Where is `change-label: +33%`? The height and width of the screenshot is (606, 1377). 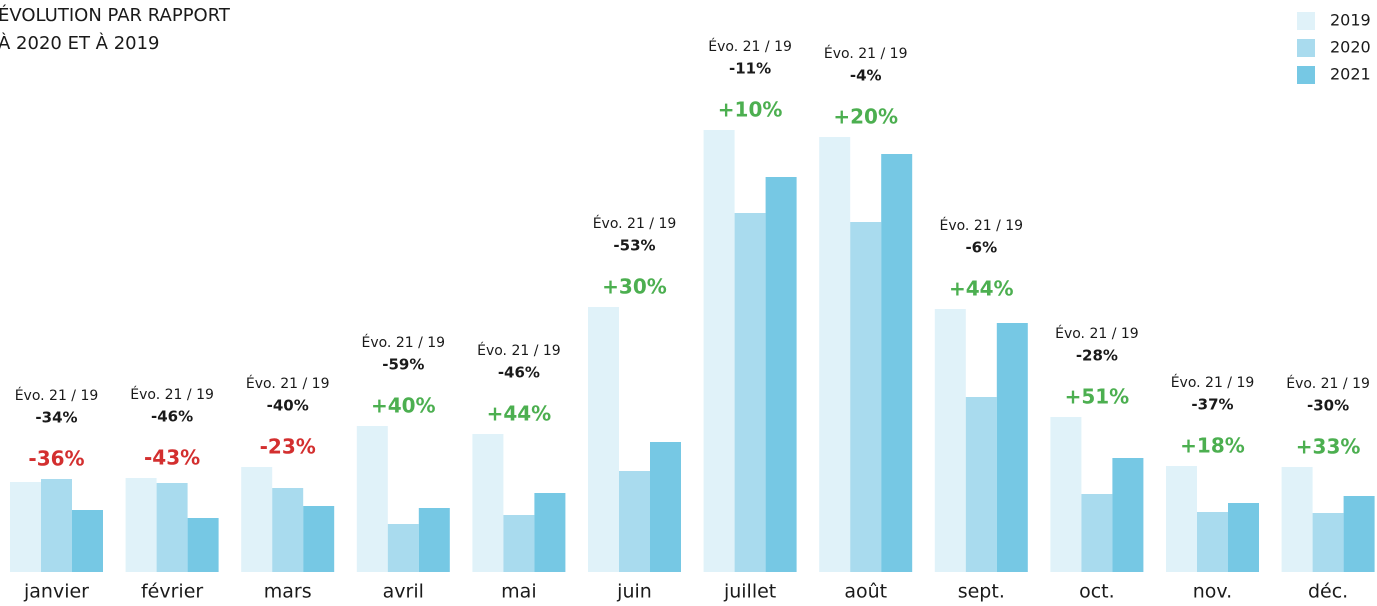
change-label: +33% is located at coordinates (1328, 447).